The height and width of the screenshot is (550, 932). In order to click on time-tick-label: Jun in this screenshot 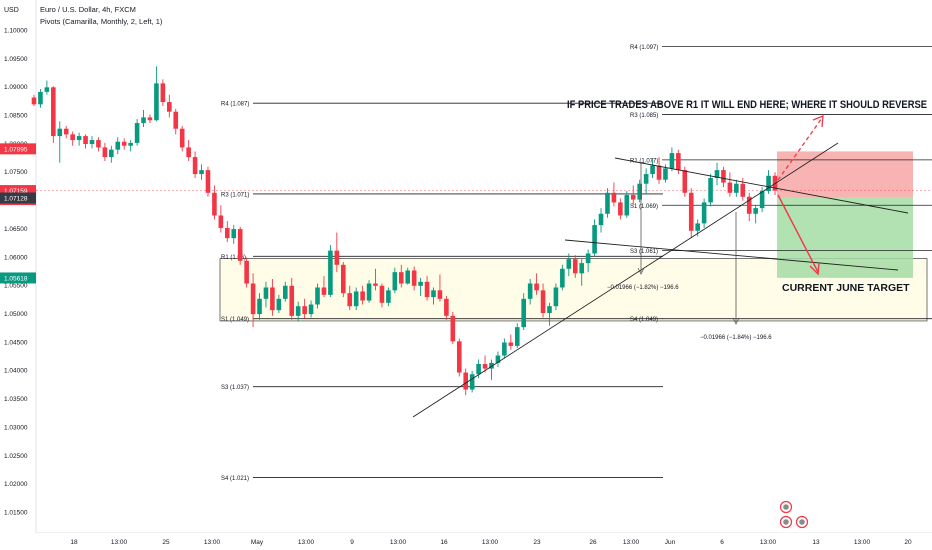, I will do `click(670, 542)`.